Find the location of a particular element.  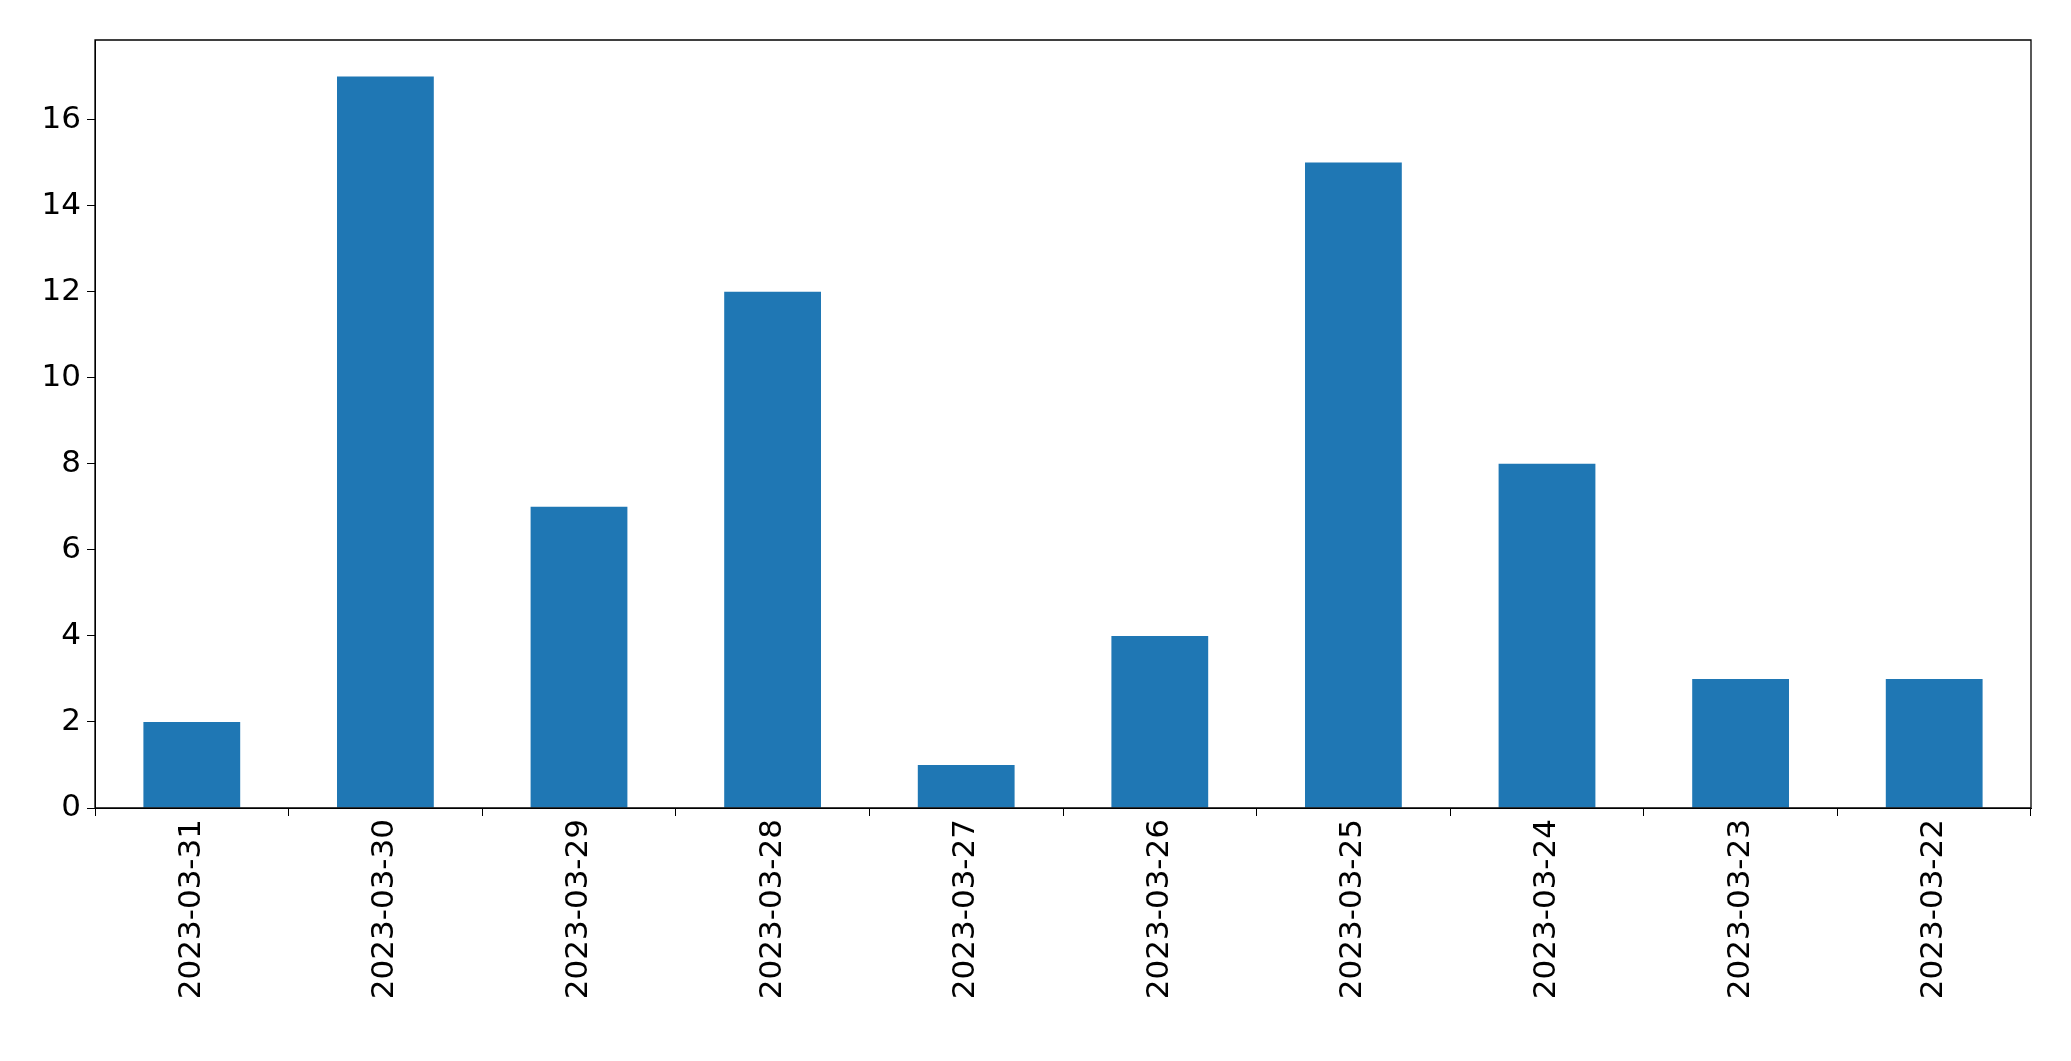

y-tick-label: 4 is located at coordinates (71, 632).